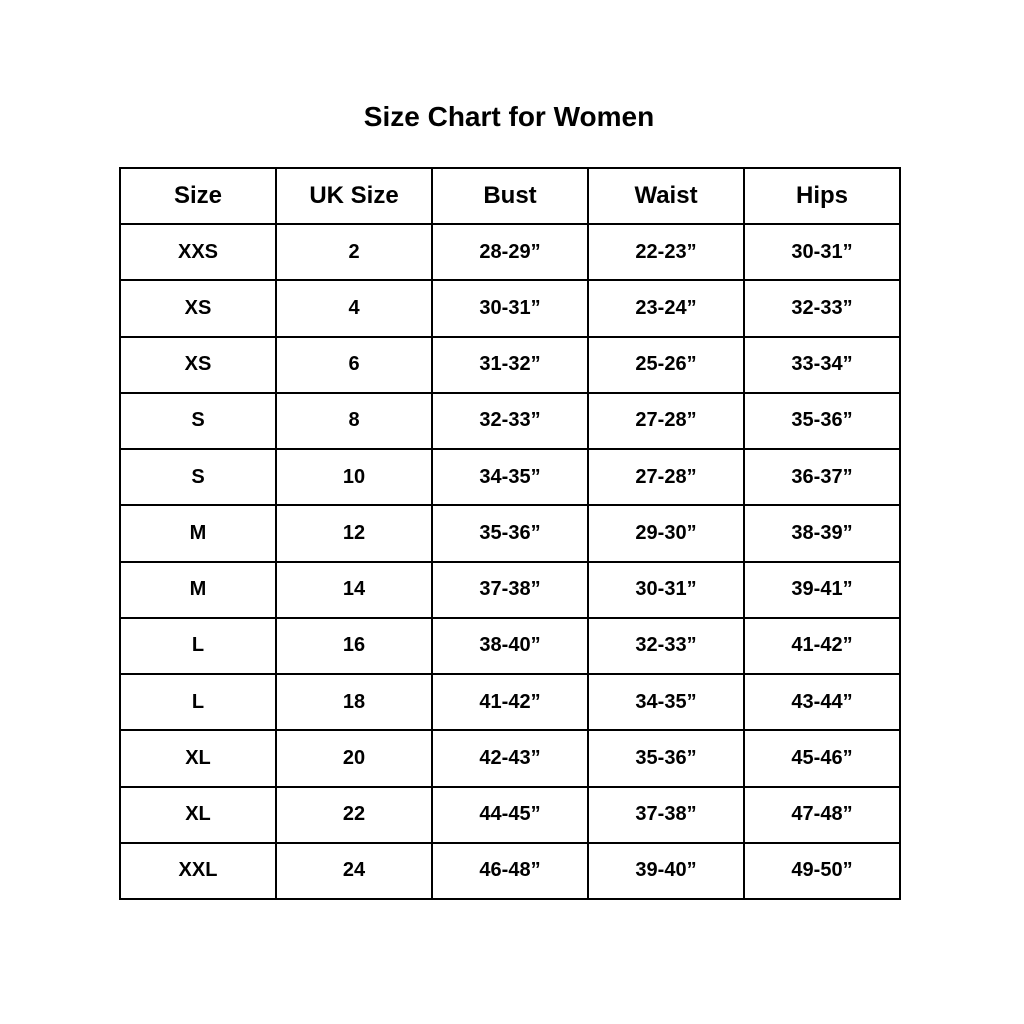 Image resolution: width=1024 pixels, height=1024 pixels. What do you see at coordinates (354, 814) in the screenshot?
I see `table-cell: 22` at bounding box center [354, 814].